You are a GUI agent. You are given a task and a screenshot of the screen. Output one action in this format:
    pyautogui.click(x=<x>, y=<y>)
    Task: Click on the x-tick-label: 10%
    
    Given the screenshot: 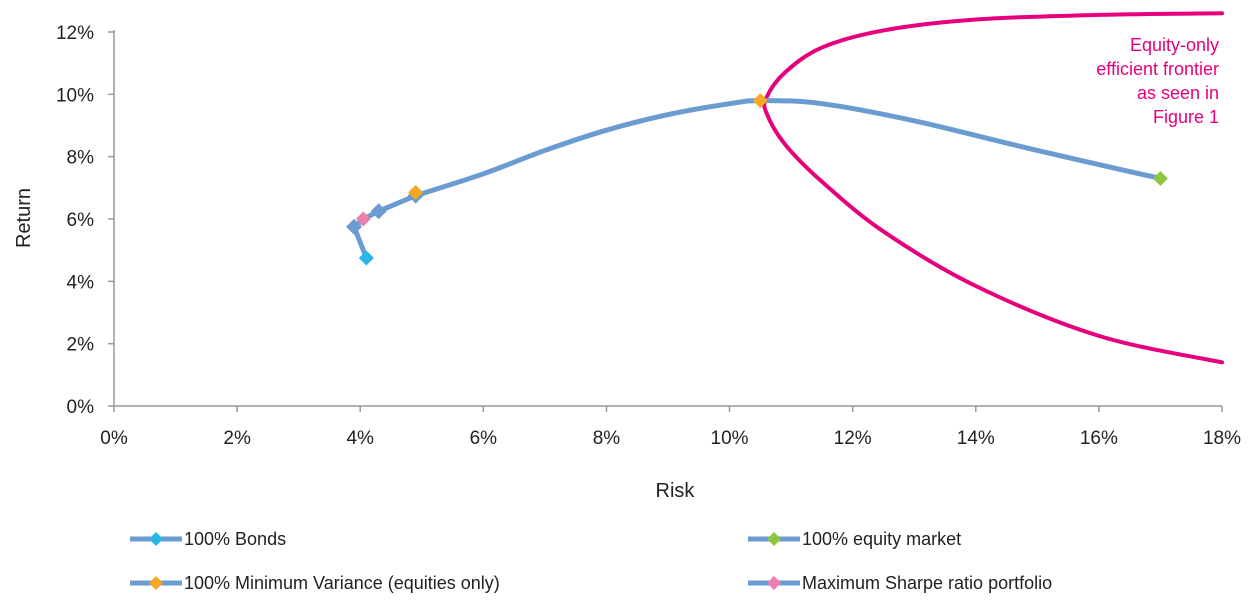 What is the action you would take?
    pyautogui.click(x=730, y=438)
    